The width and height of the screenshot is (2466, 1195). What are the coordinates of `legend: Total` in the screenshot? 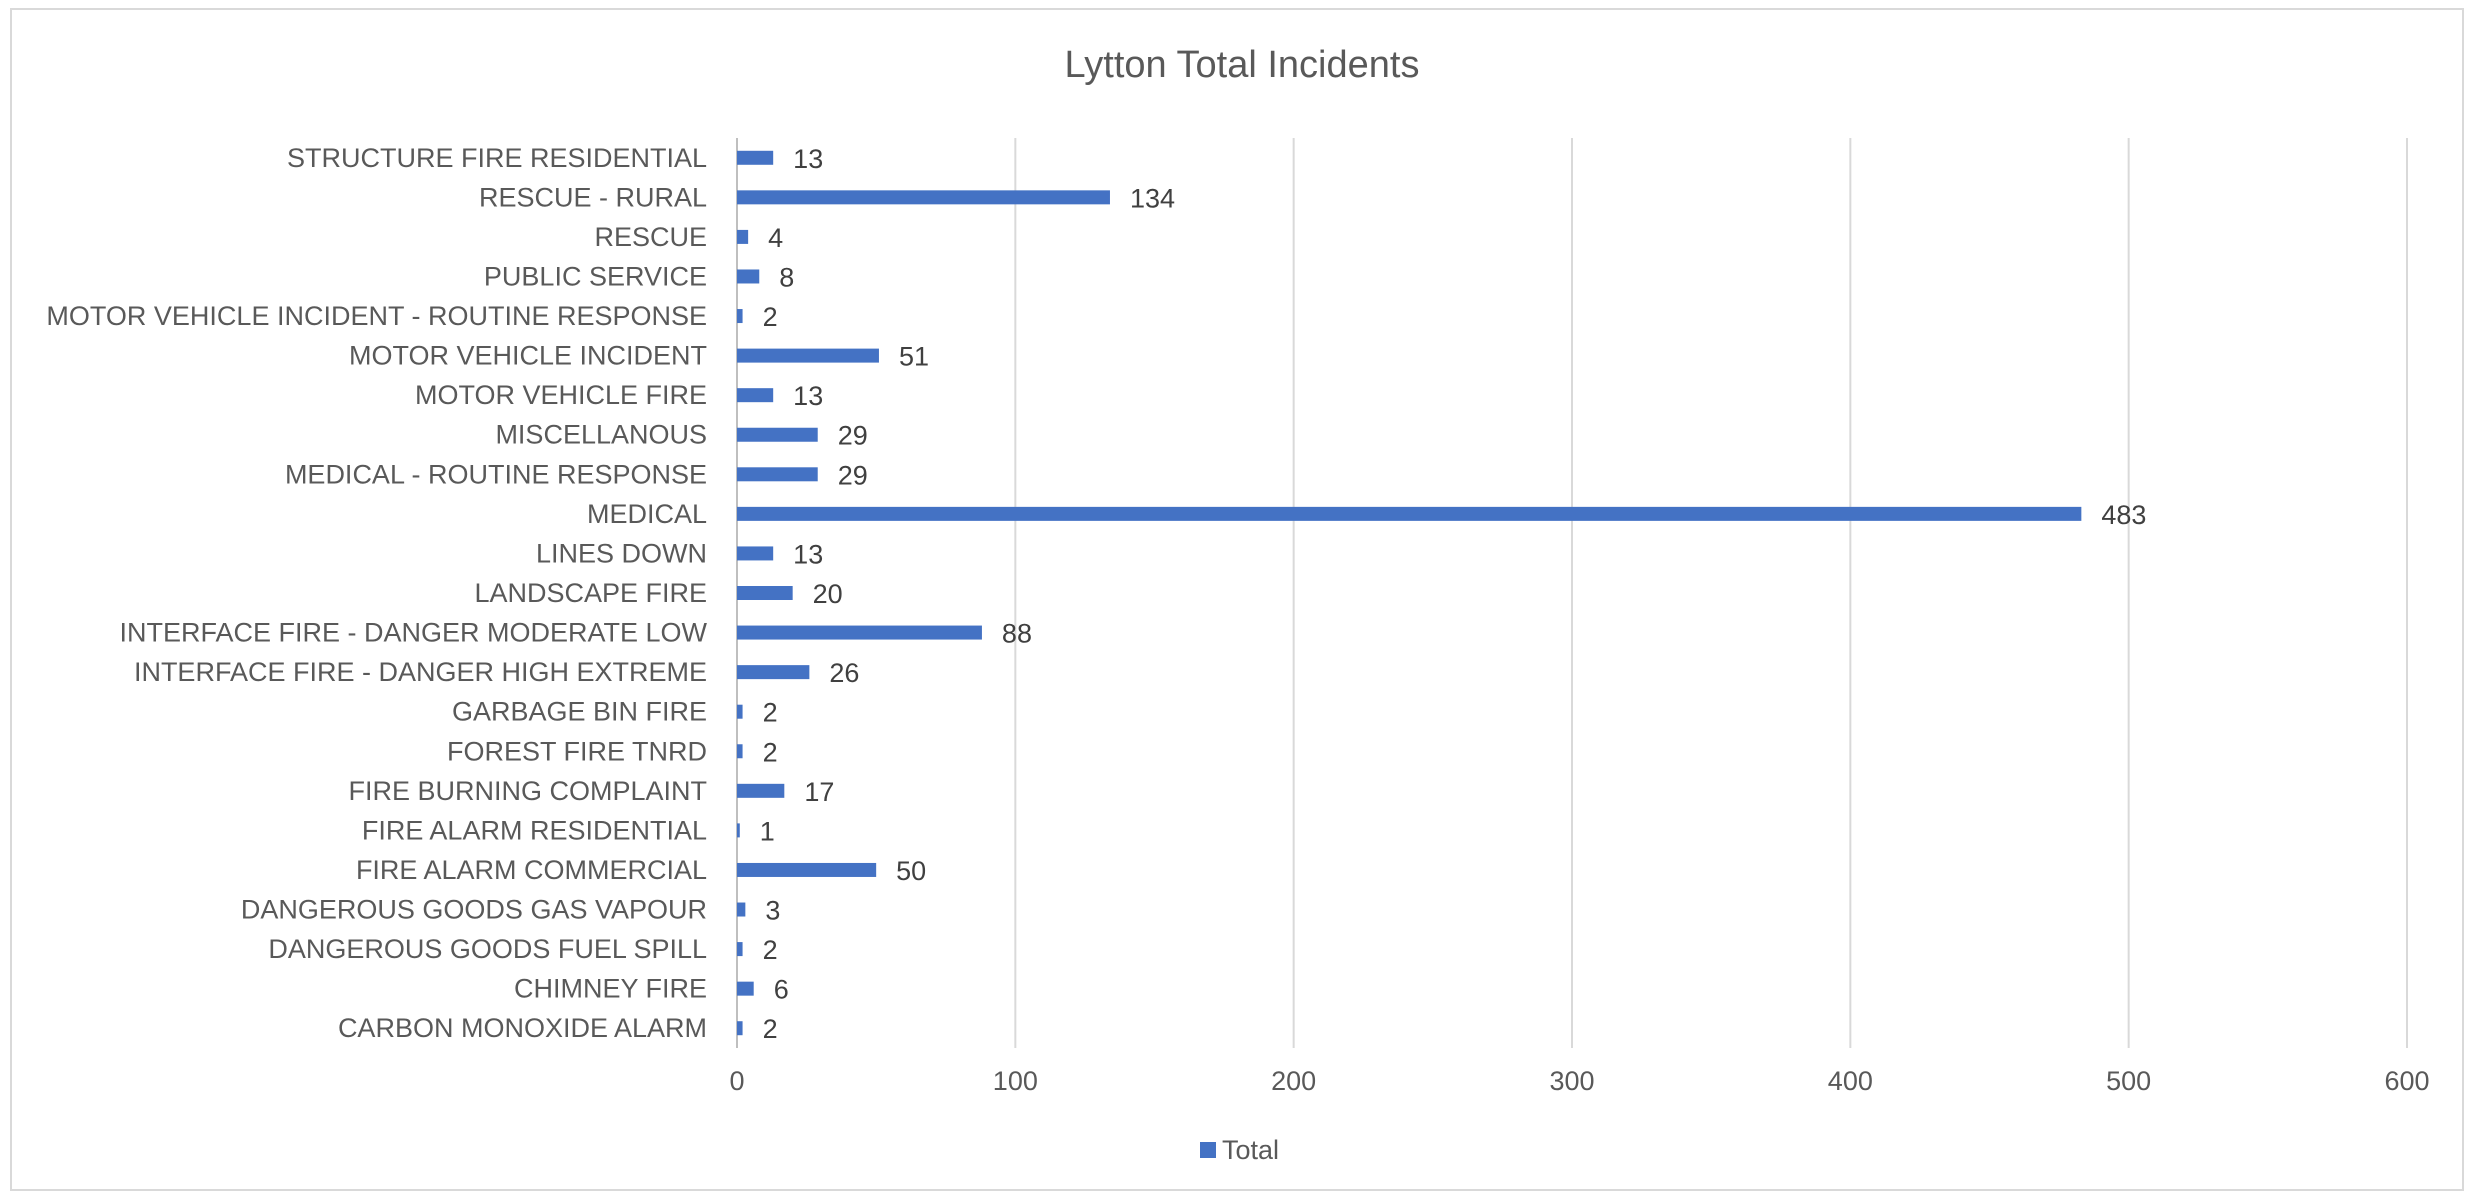 It's located at (1239, 1150).